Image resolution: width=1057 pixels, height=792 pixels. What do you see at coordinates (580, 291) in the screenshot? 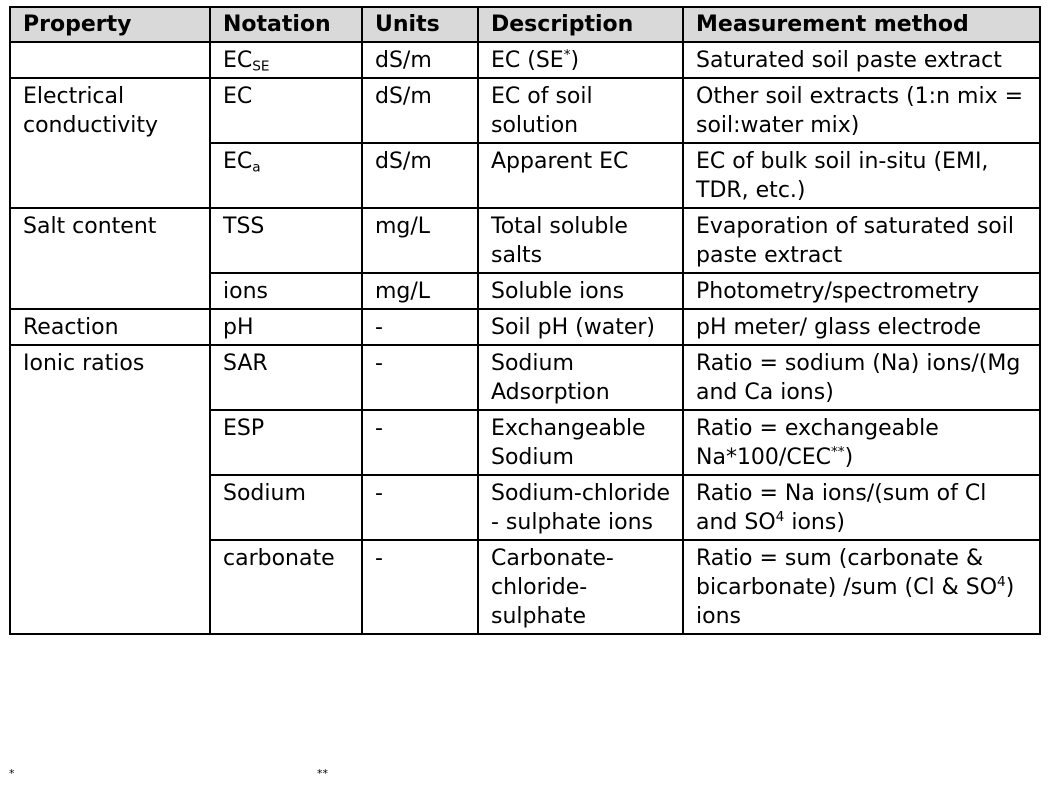
I see `description-cell: Soluble ions` at bounding box center [580, 291].